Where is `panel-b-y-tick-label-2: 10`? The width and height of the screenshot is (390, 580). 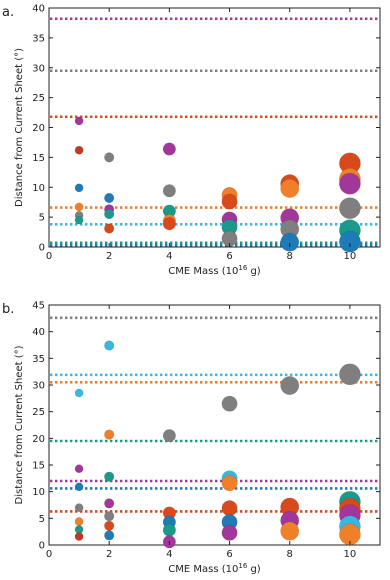 panel-b-y-tick-label-2: 10 is located at coordinates (38, 492).